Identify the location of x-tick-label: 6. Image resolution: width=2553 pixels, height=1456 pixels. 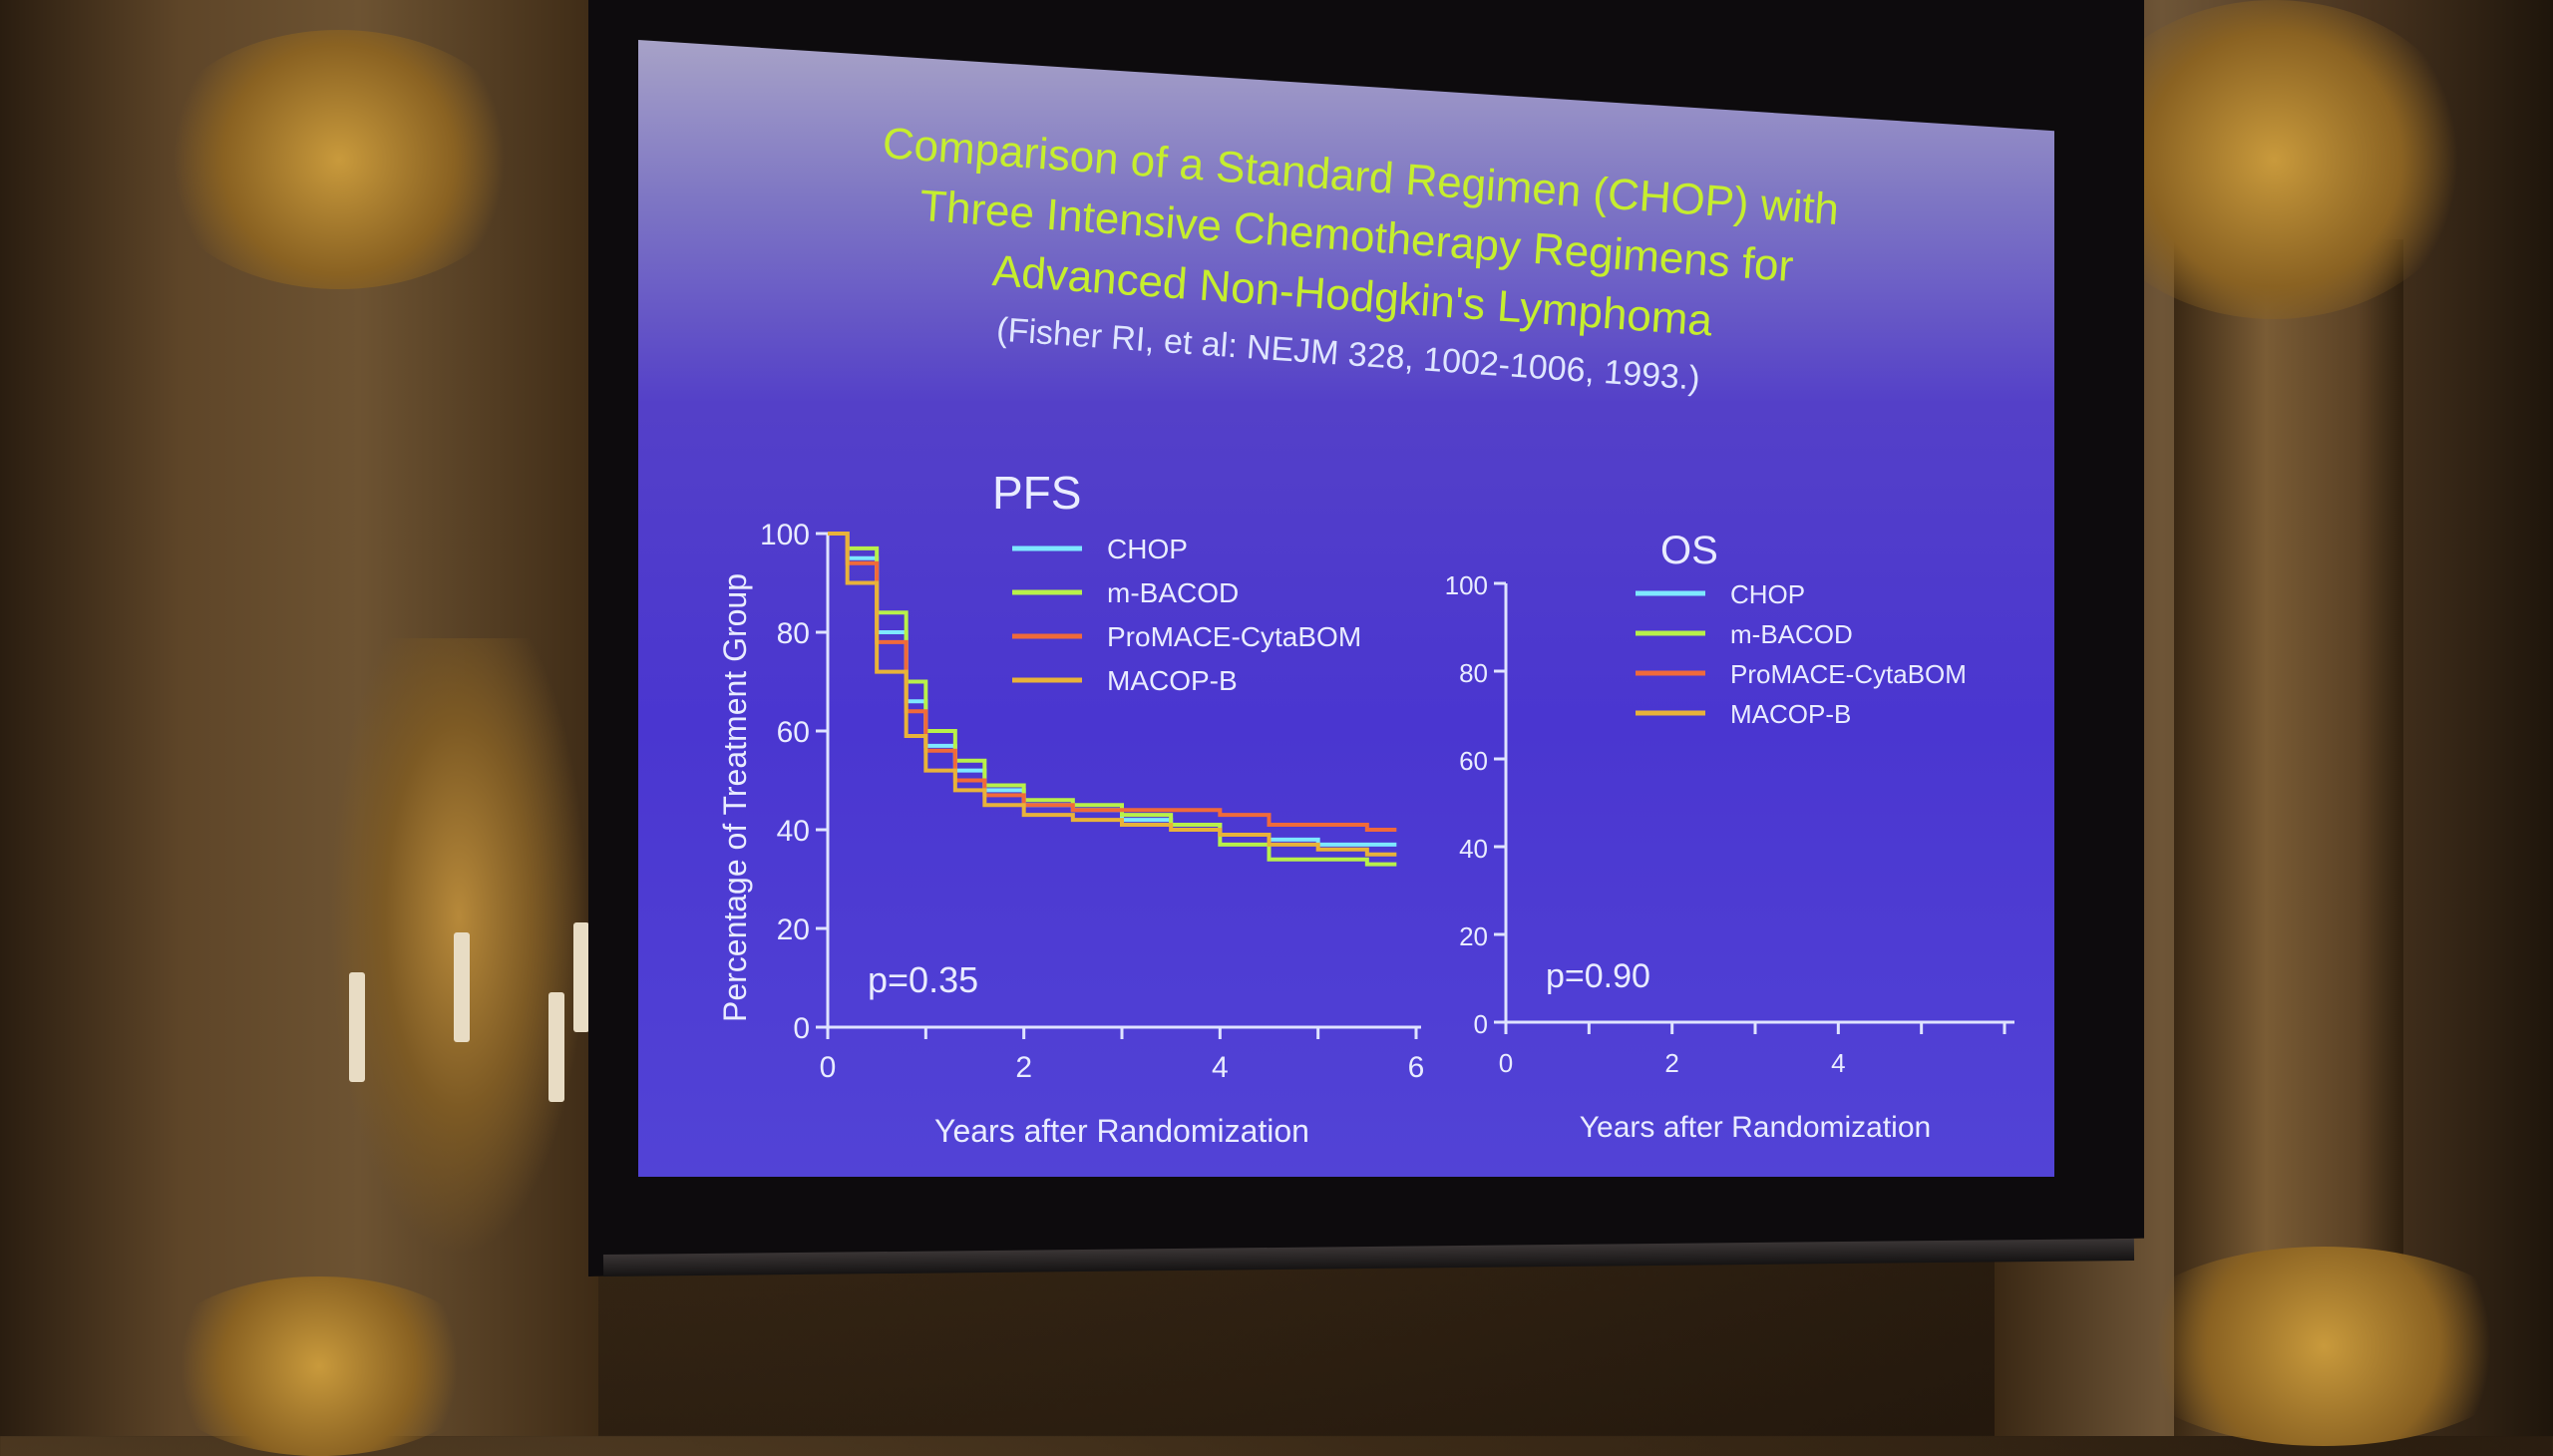
(1417, 1067).